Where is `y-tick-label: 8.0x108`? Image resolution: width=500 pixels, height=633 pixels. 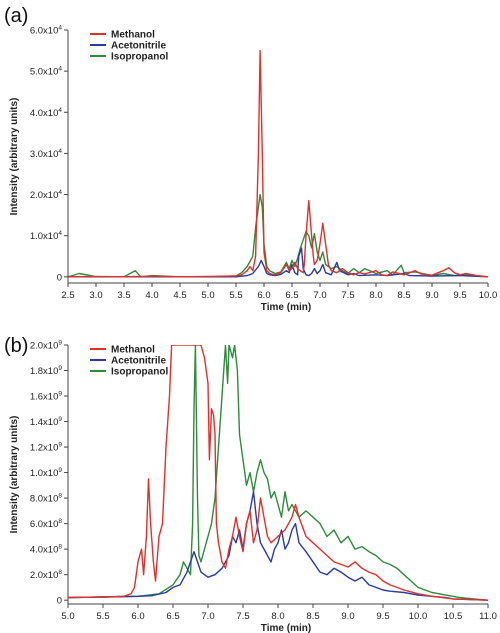
y-tick-label: 8.0x108 is located at coordinates (46, 499).